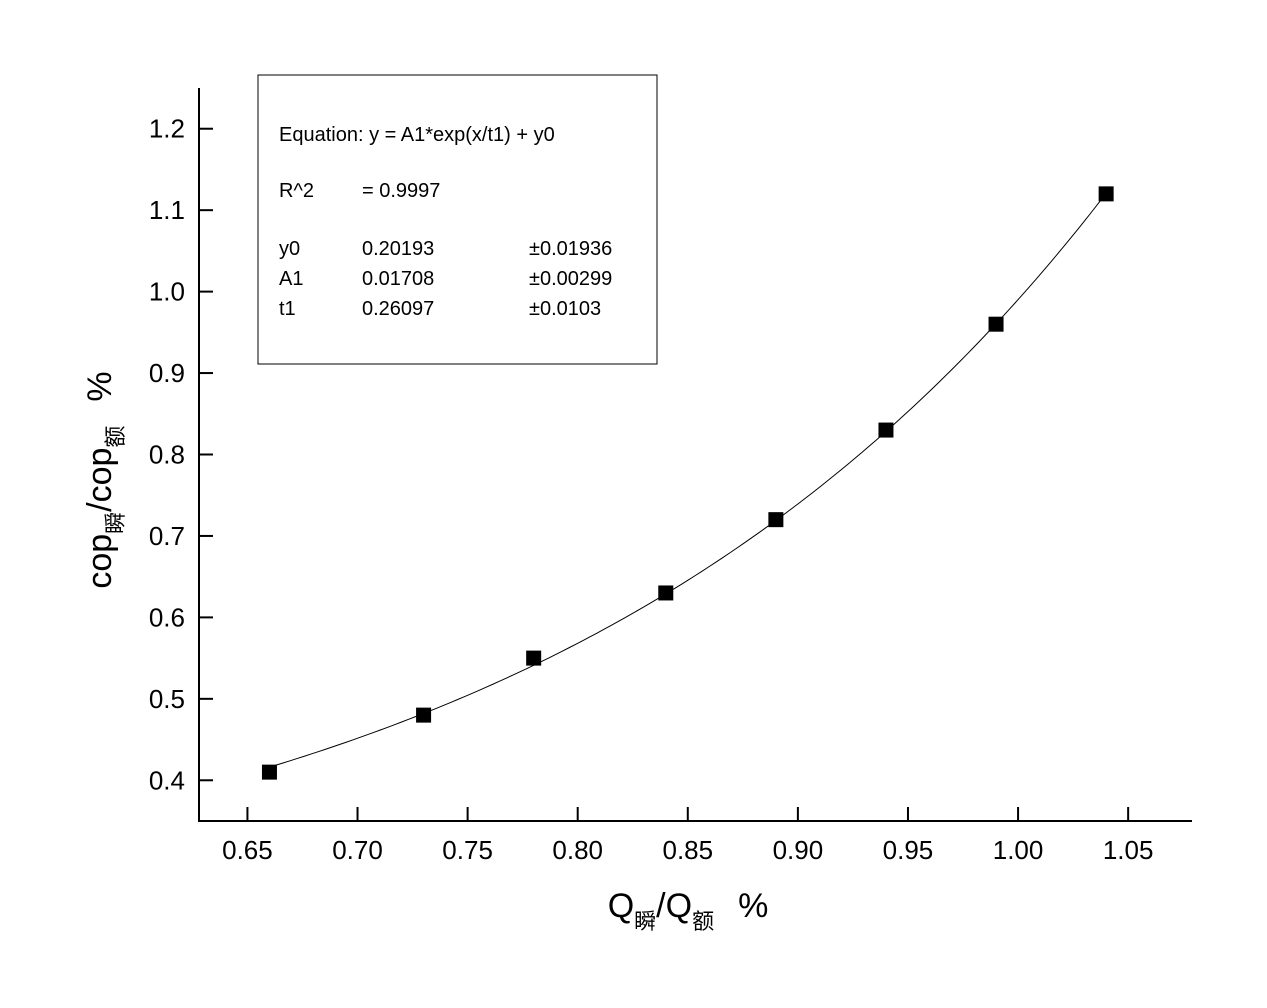  Describe the element at coordinates (570, 279) in the screenshot. I see `param-error-a1: ±0.00299` at that location.